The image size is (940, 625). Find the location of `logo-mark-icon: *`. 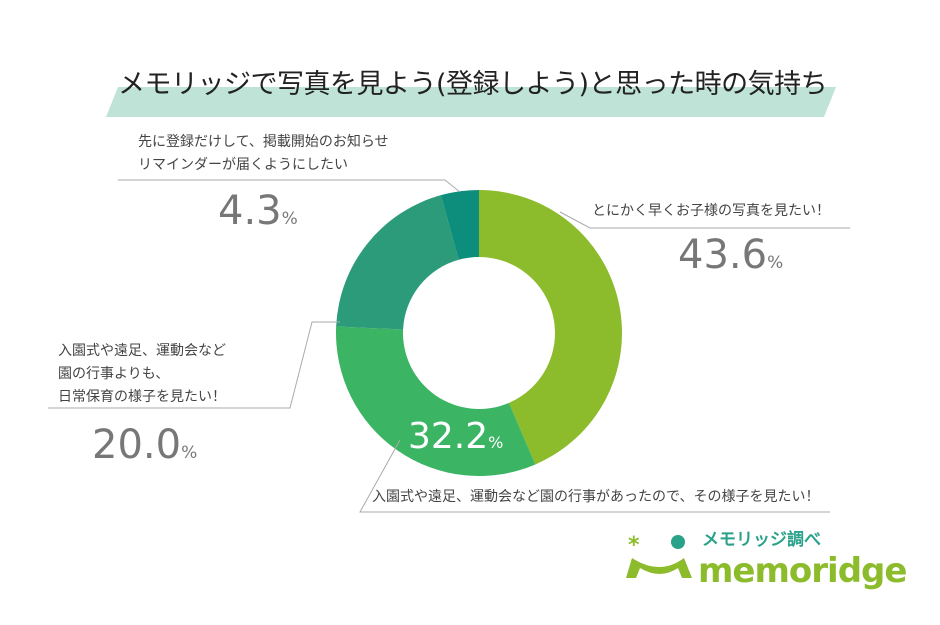

logo-mark-icon: * is located at coordinates (659, 555).